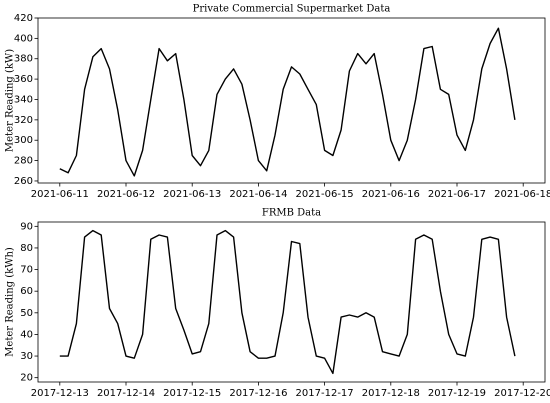 The width and height of the screenshot is (550, 403). Describe the element at coordinates (26, 334) in the screenshot. I see `y-tick-label: 40` at that location.